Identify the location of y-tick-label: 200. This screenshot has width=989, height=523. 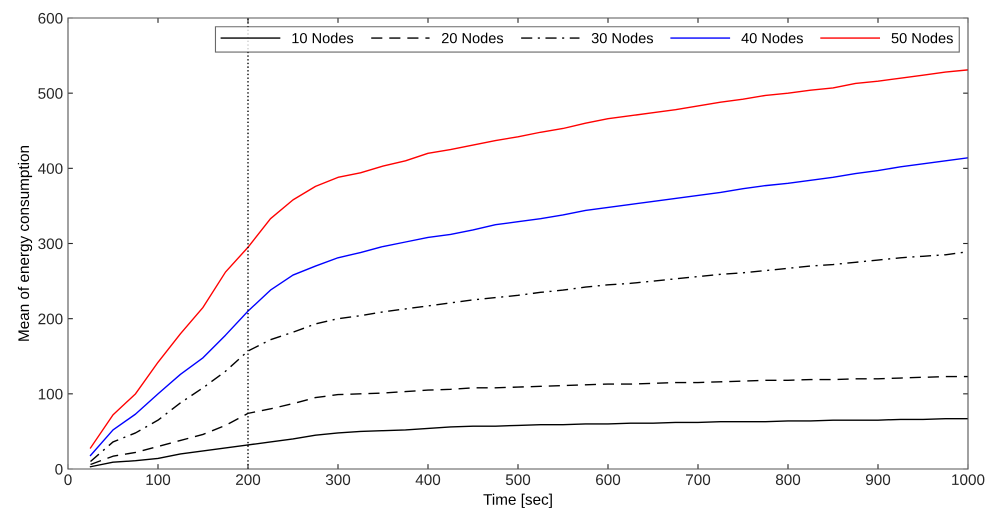
(50, 319).